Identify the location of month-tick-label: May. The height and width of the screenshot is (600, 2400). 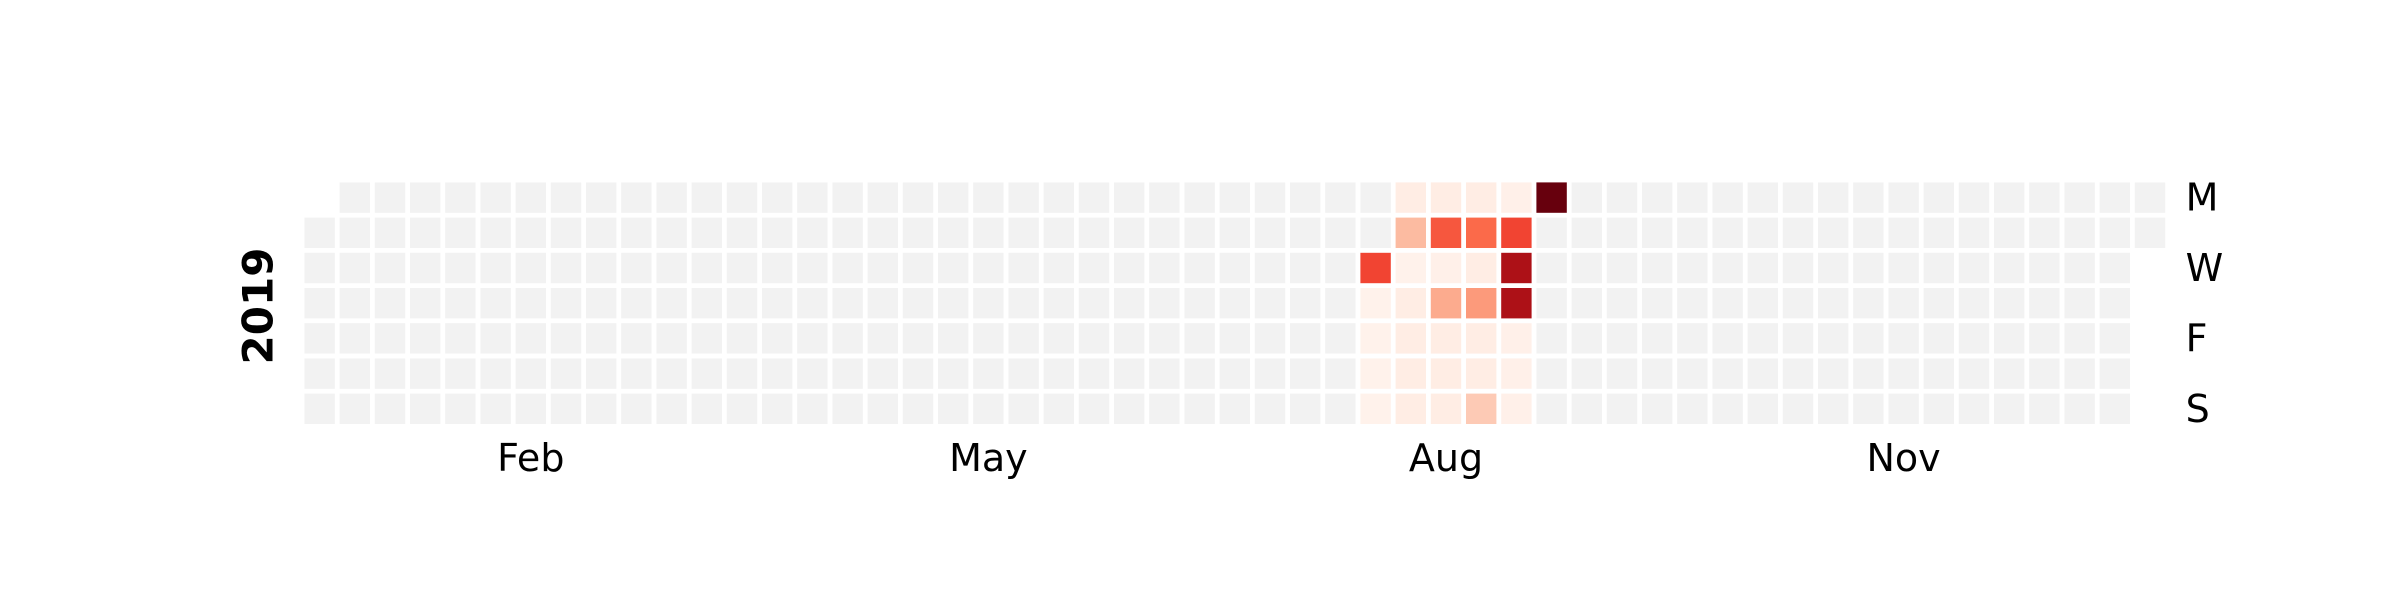
(988, 458).